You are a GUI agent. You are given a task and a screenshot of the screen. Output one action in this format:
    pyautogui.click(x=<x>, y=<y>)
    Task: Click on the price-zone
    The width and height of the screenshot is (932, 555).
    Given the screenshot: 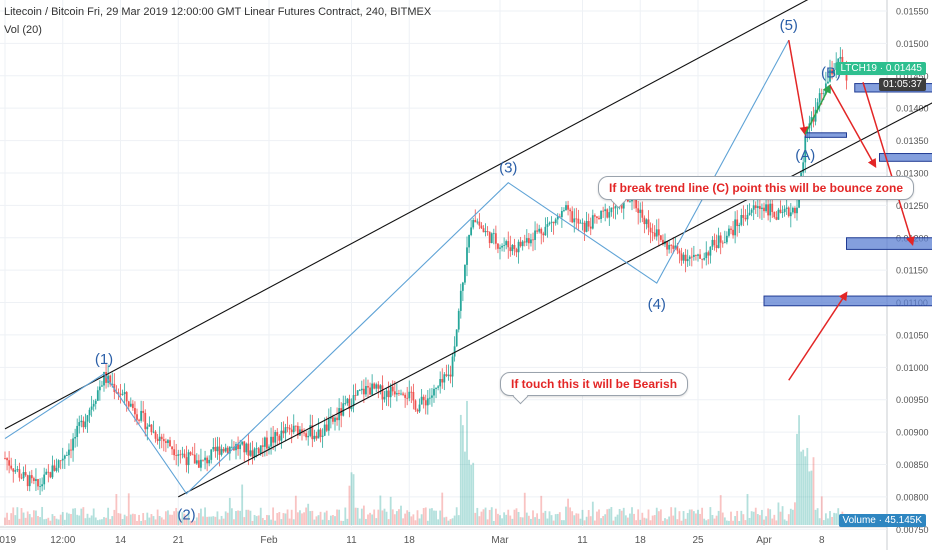 What is the action you would take?
    pyautogui.click(x=825, y=135)
    